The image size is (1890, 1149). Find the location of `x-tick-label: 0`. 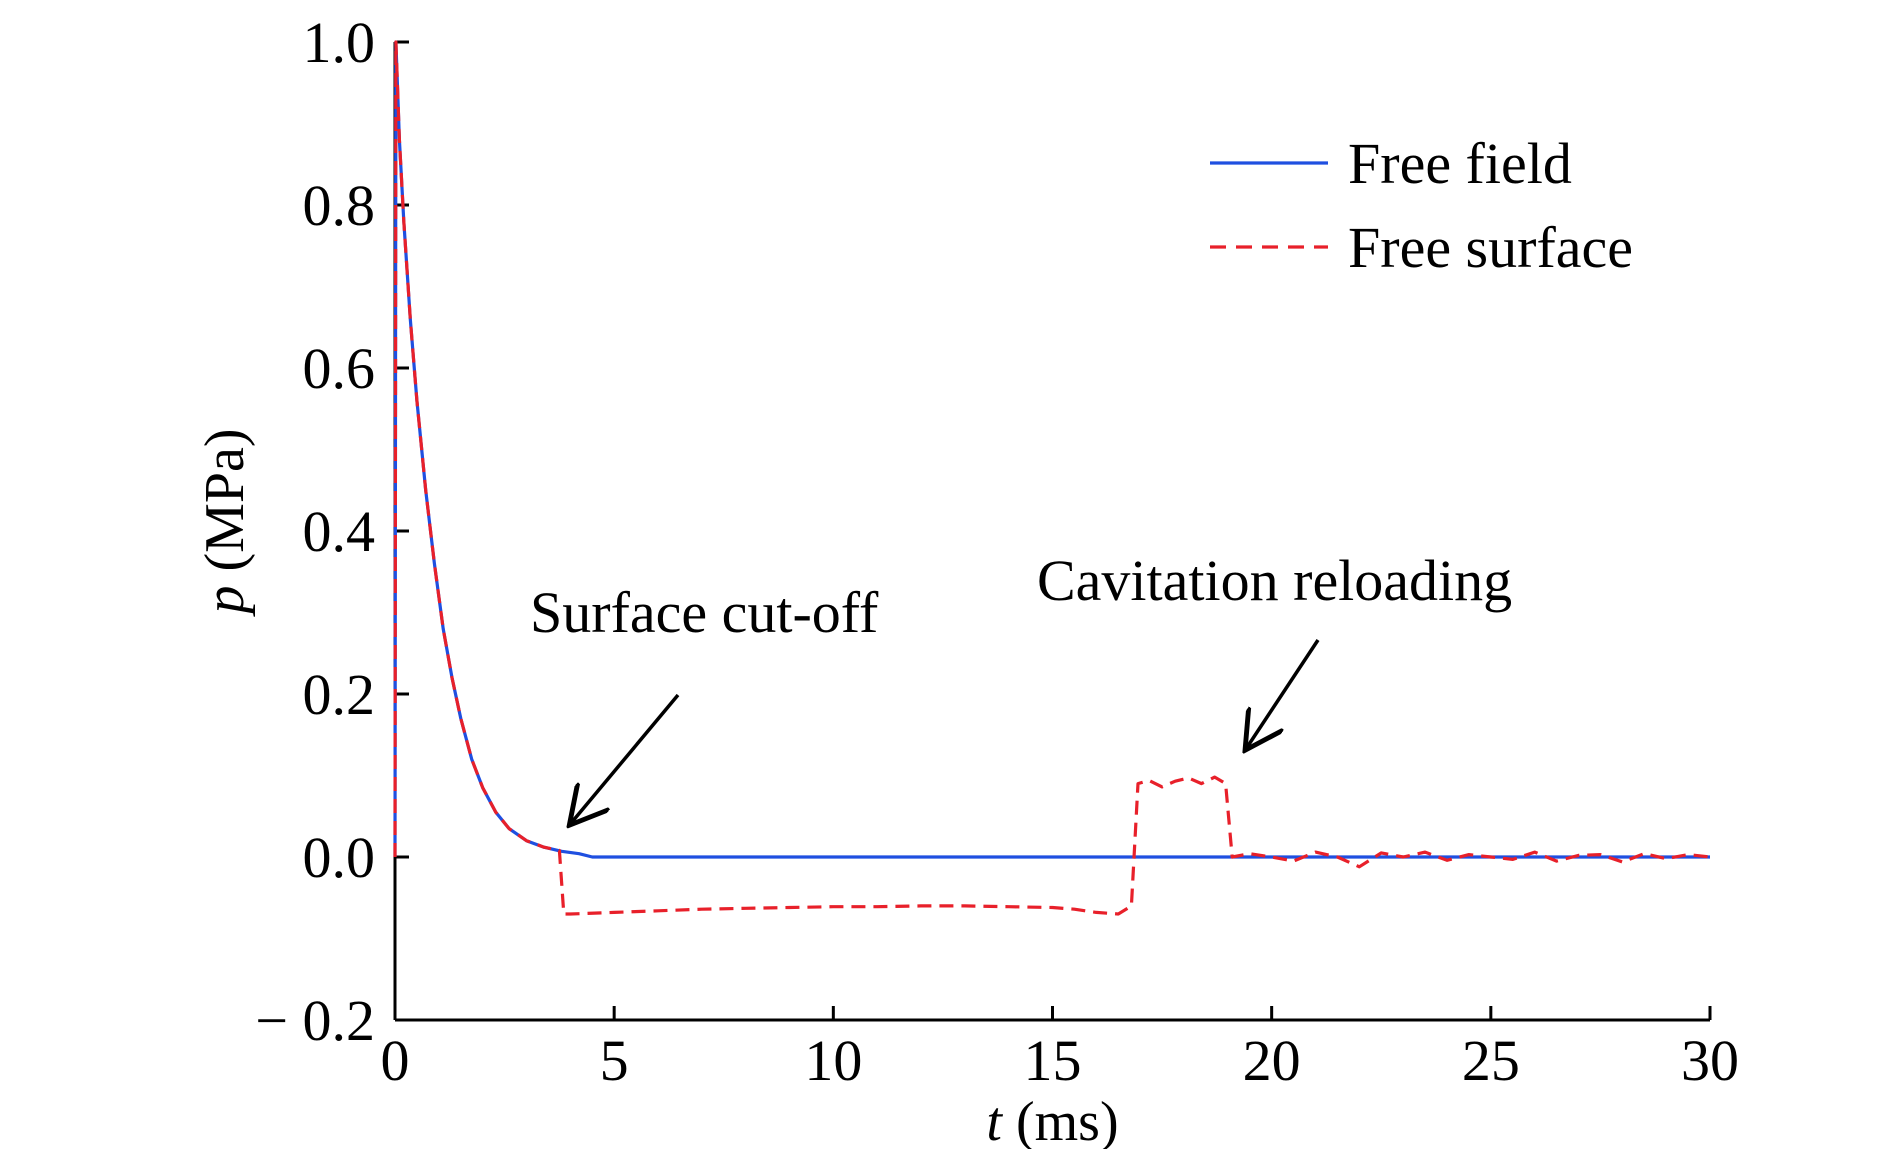

x-tick-label: 0 is located at coordinates (395, 1060).